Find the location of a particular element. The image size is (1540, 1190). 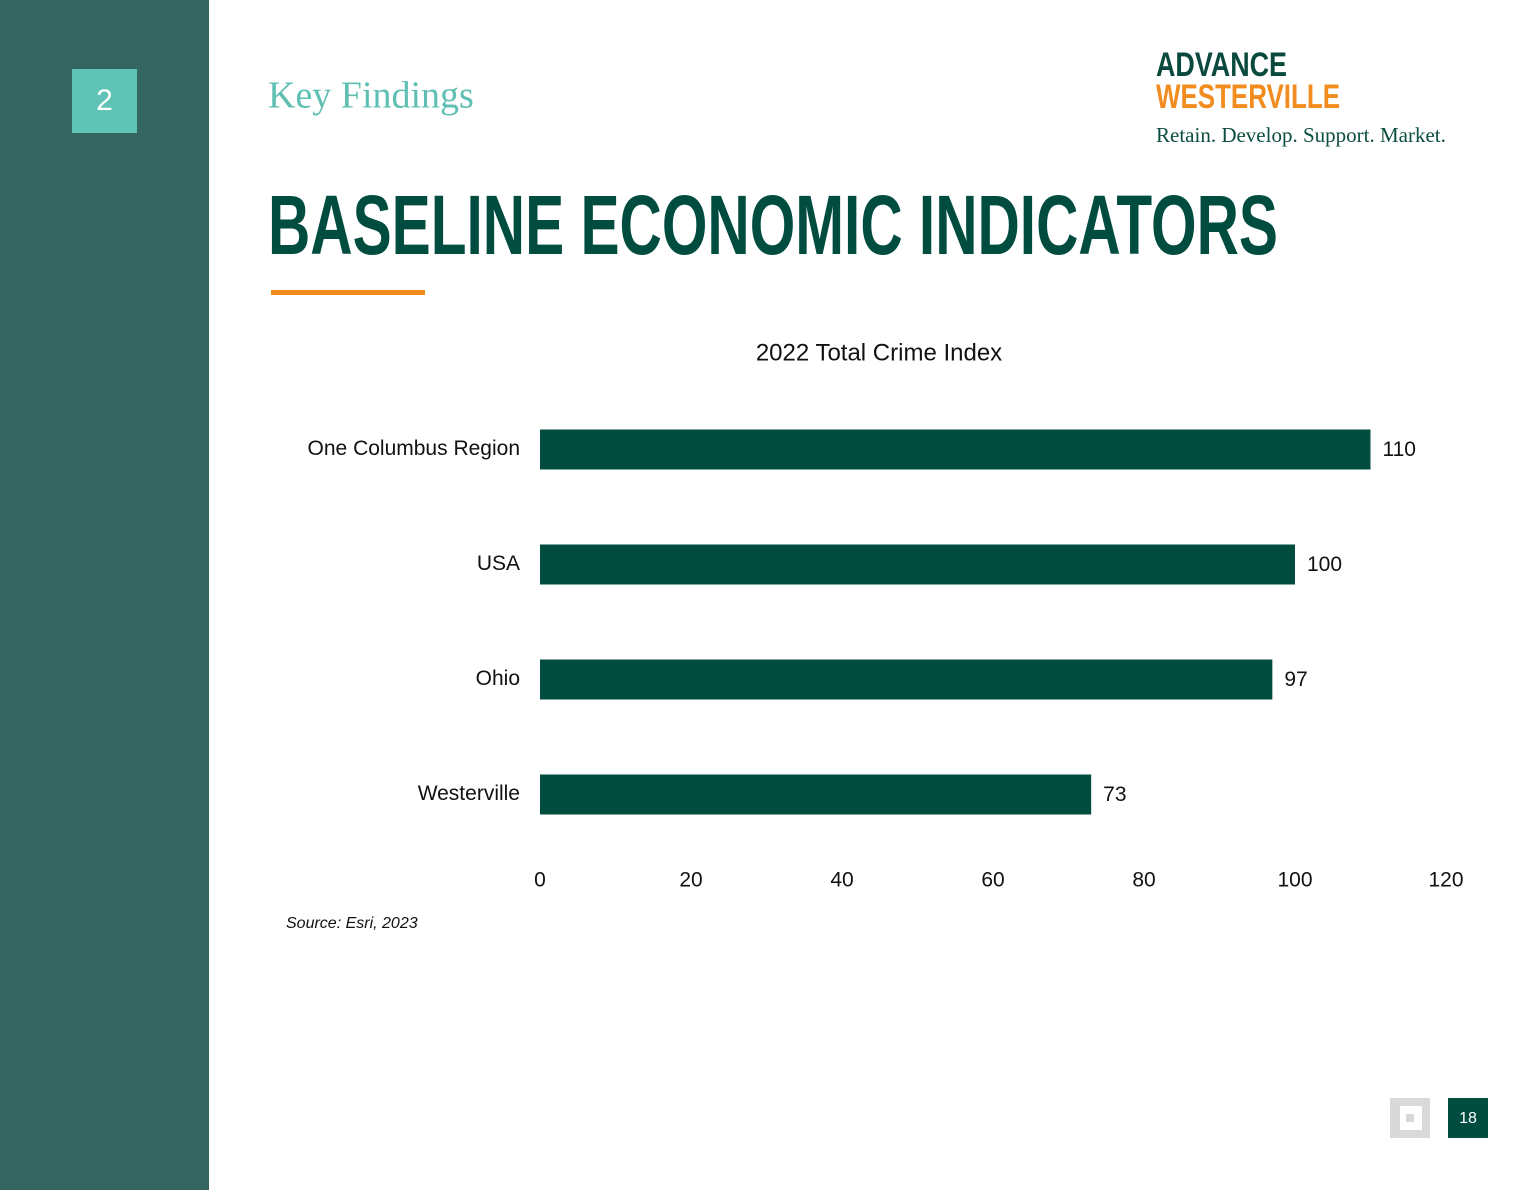

page-number: 18 is located at coordinates (1468, 1118).